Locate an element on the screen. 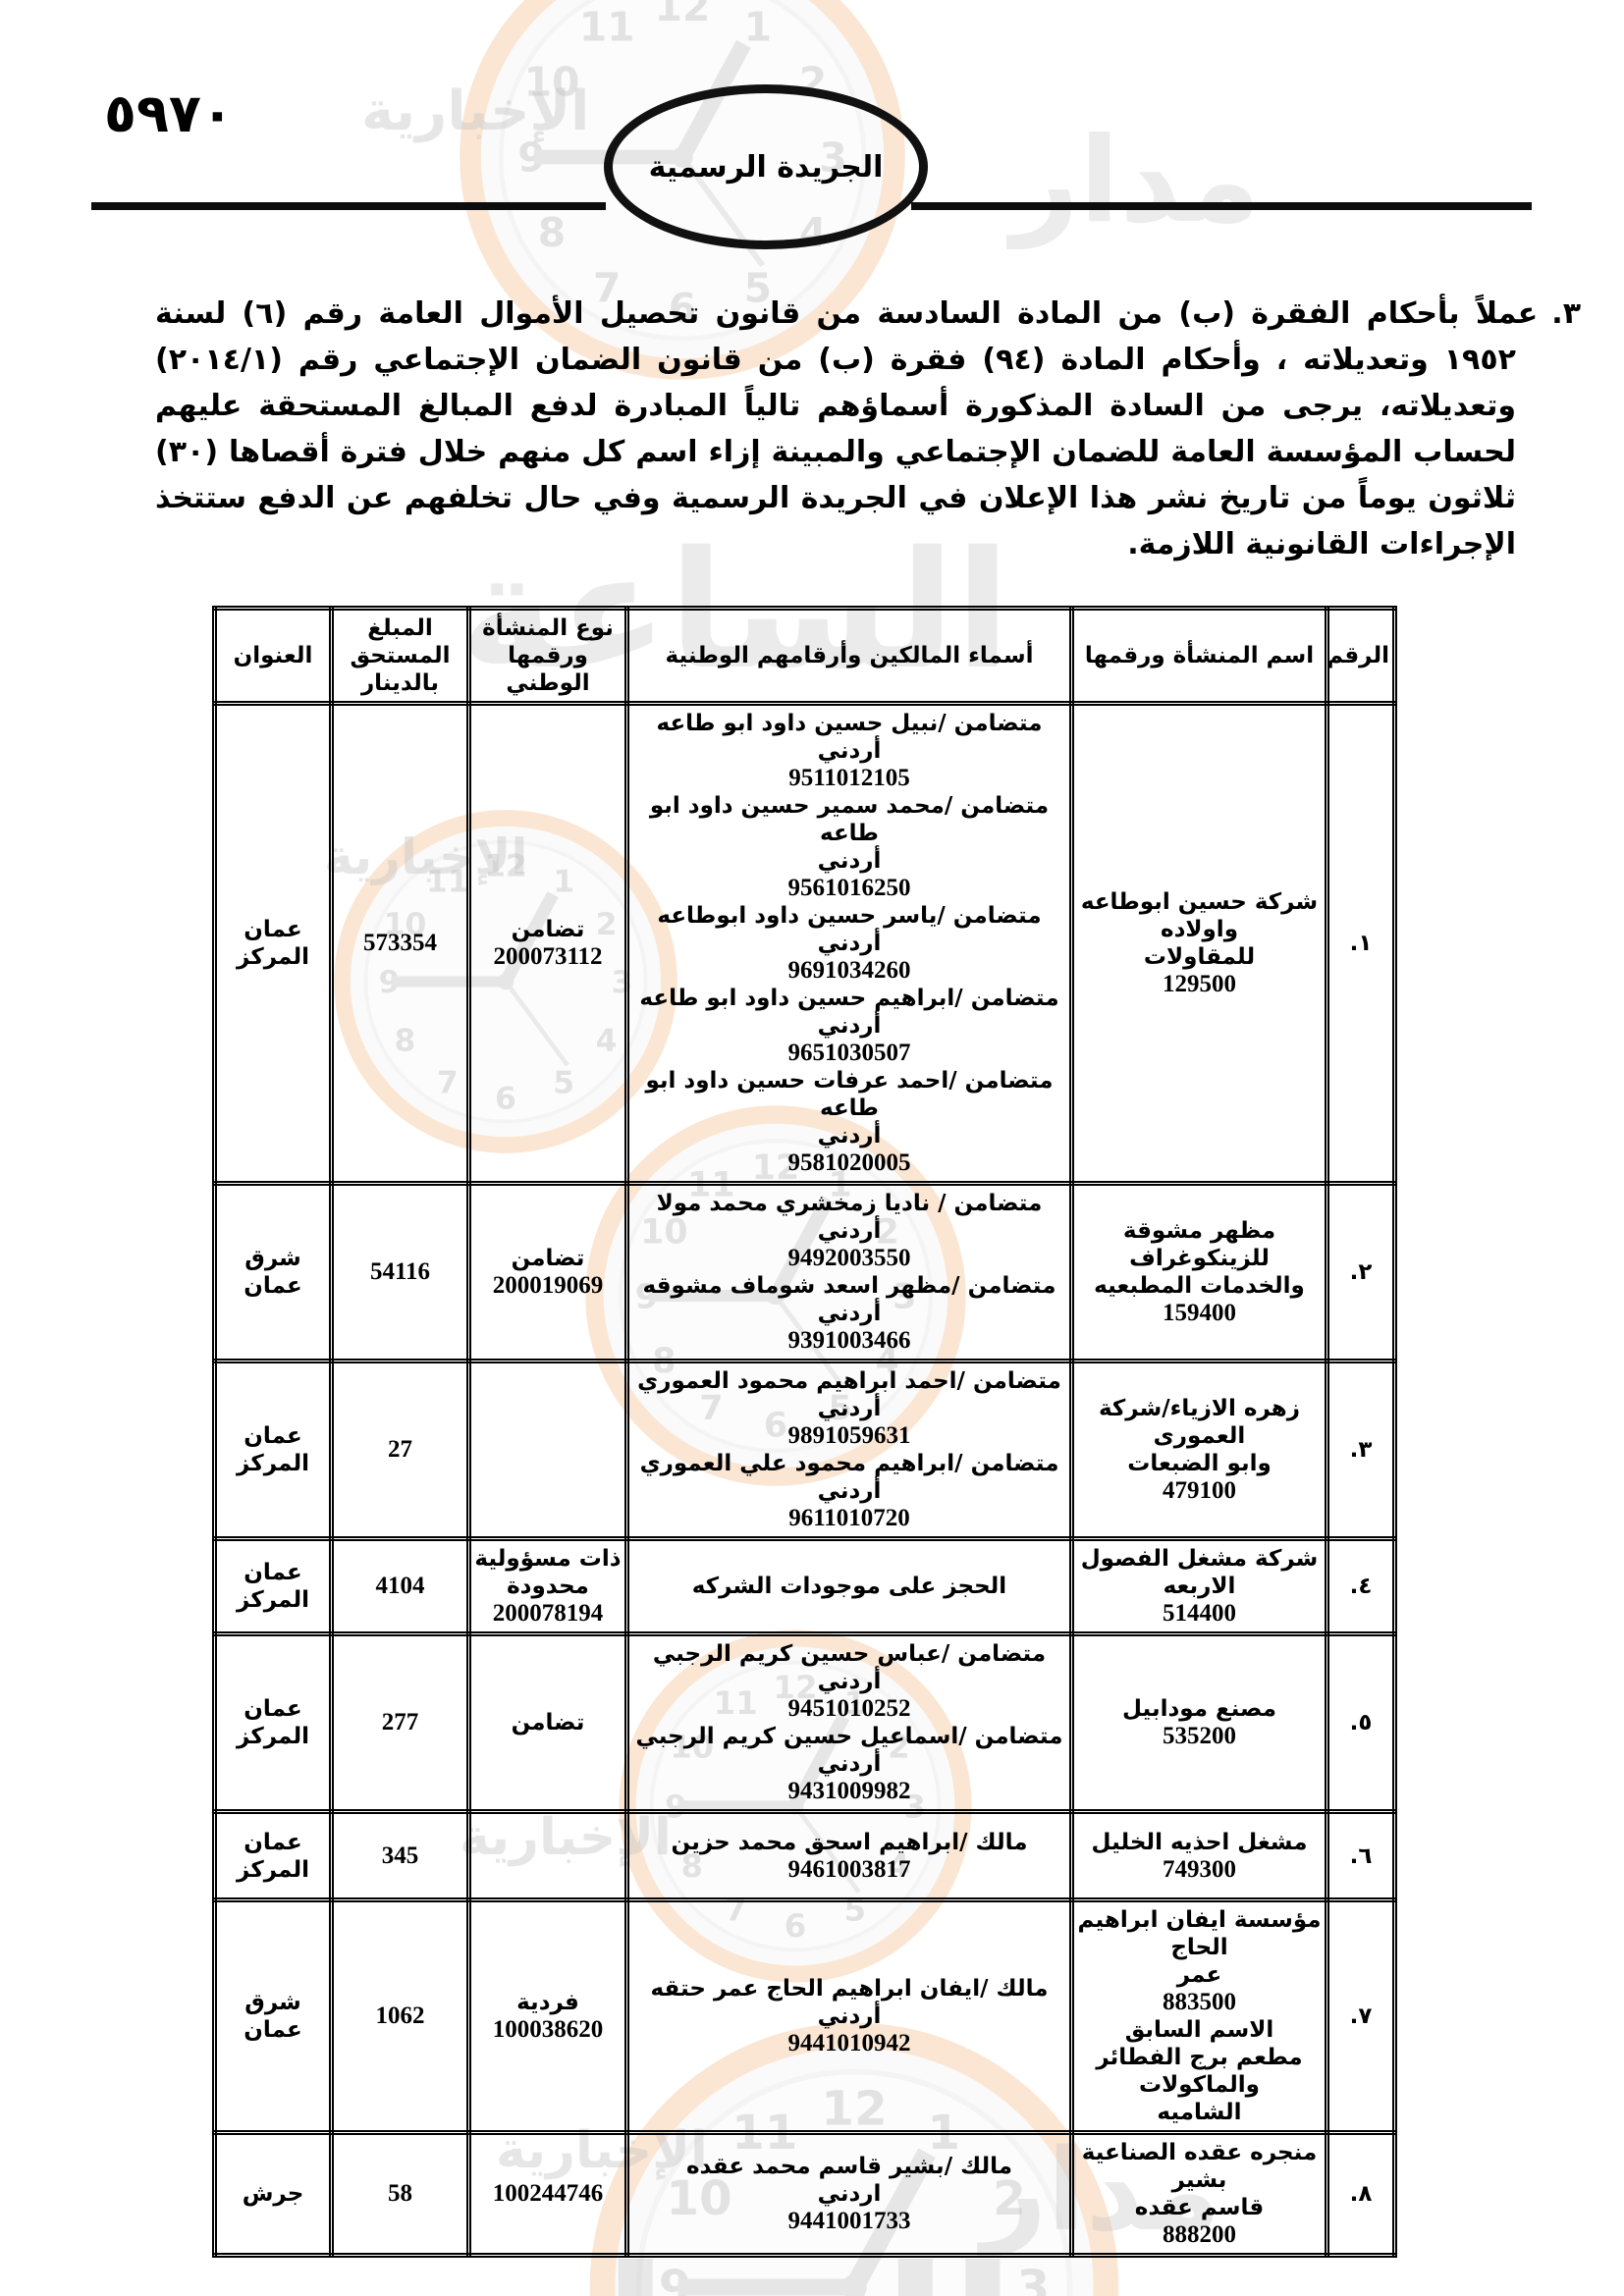 Image resolution: width=1624 pixels, height=2296 pixels. cell-amount: 345 is located at coordinates (400, 1856).